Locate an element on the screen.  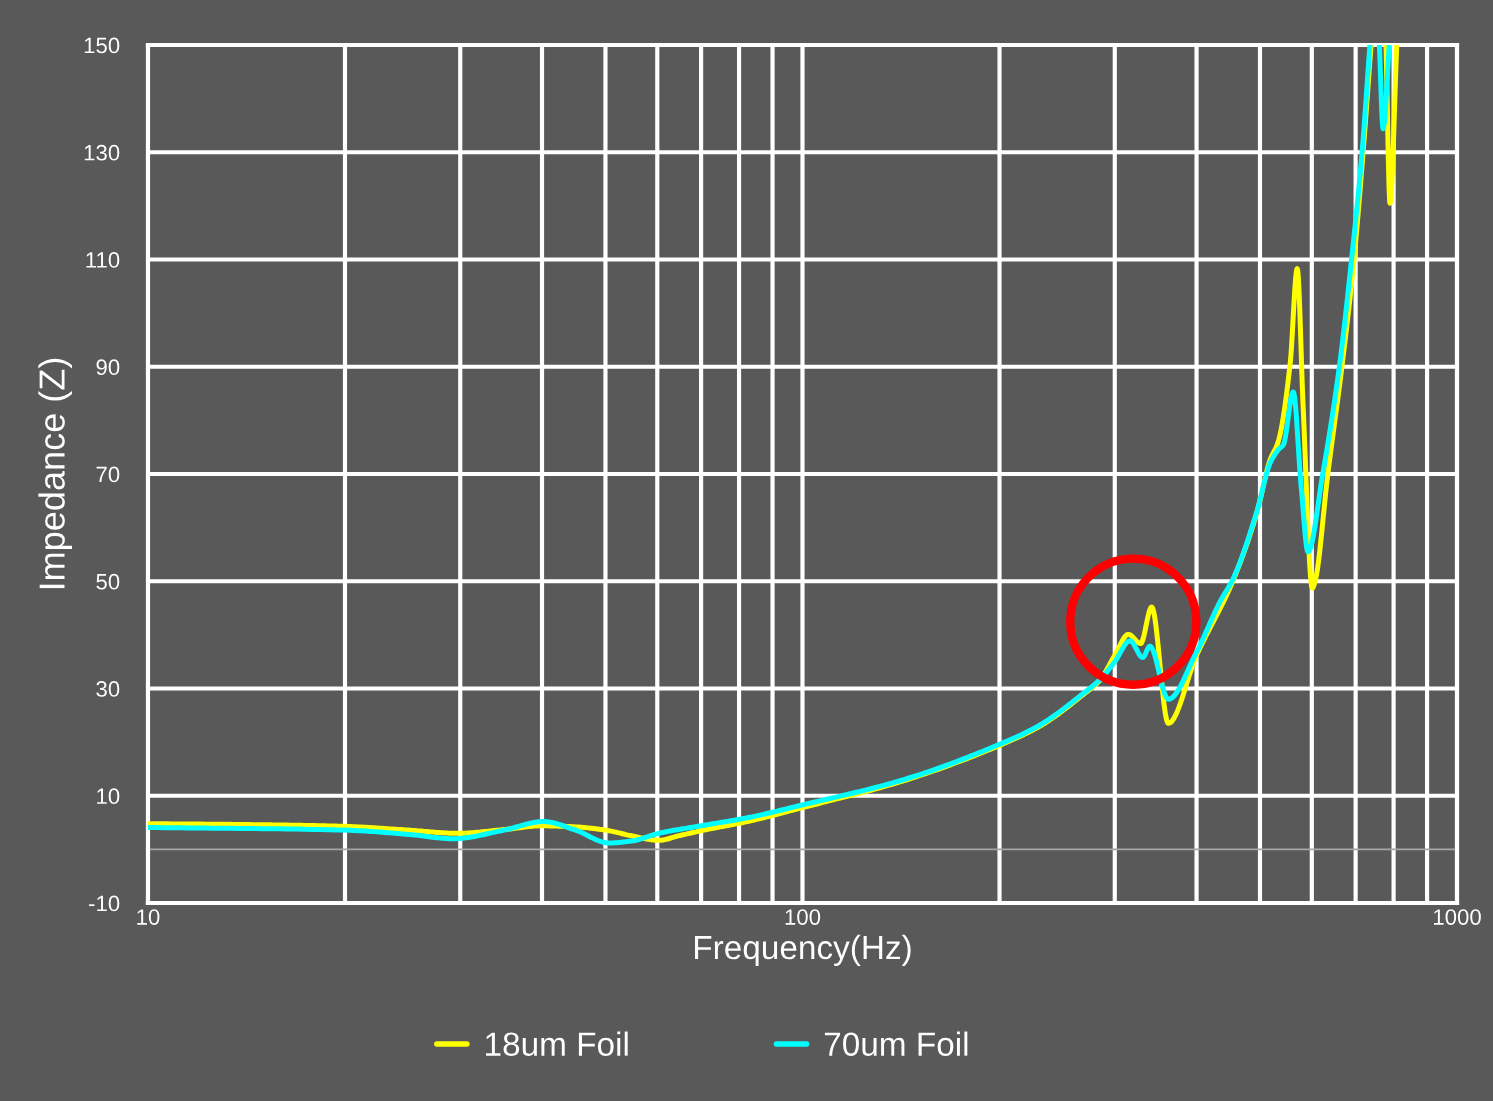
legend-label: 70um Foil is located at coordinates (896, 1043).